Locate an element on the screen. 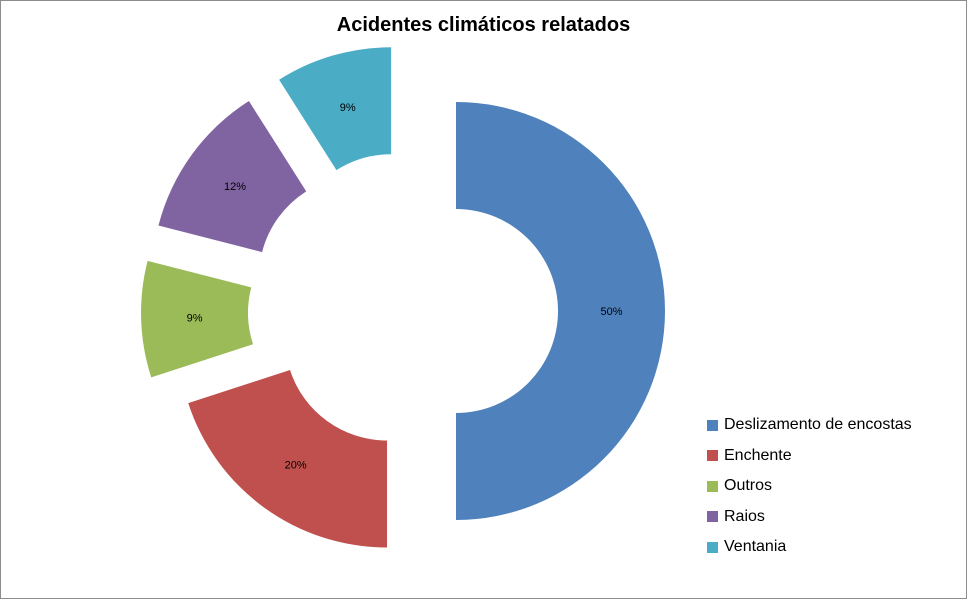  slice-raios is located at coordinates (232, 177).